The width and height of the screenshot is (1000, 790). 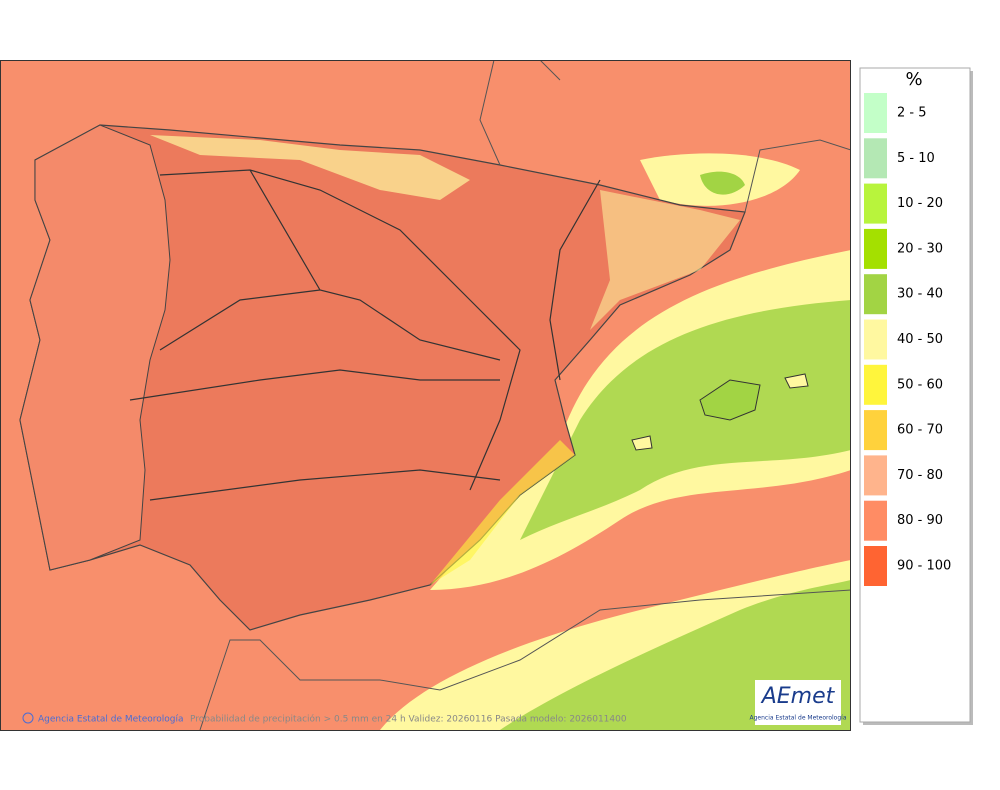 I want to click on legend-label: 2 - 5, so click(x=912, y=113).